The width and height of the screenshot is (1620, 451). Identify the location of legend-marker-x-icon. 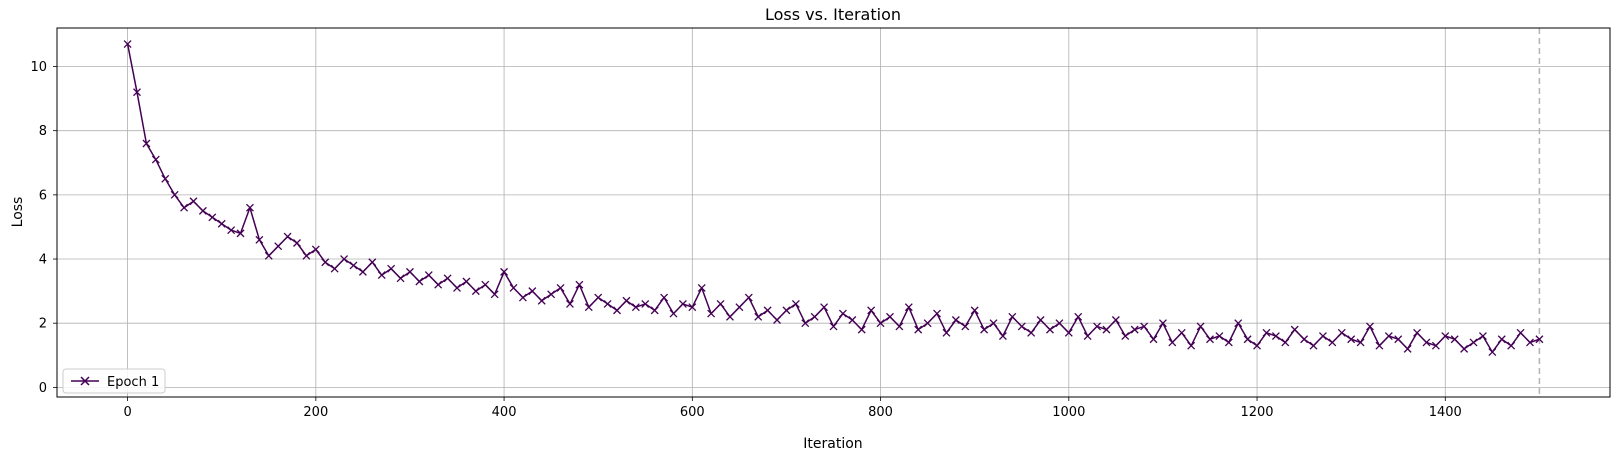
(85, 381).